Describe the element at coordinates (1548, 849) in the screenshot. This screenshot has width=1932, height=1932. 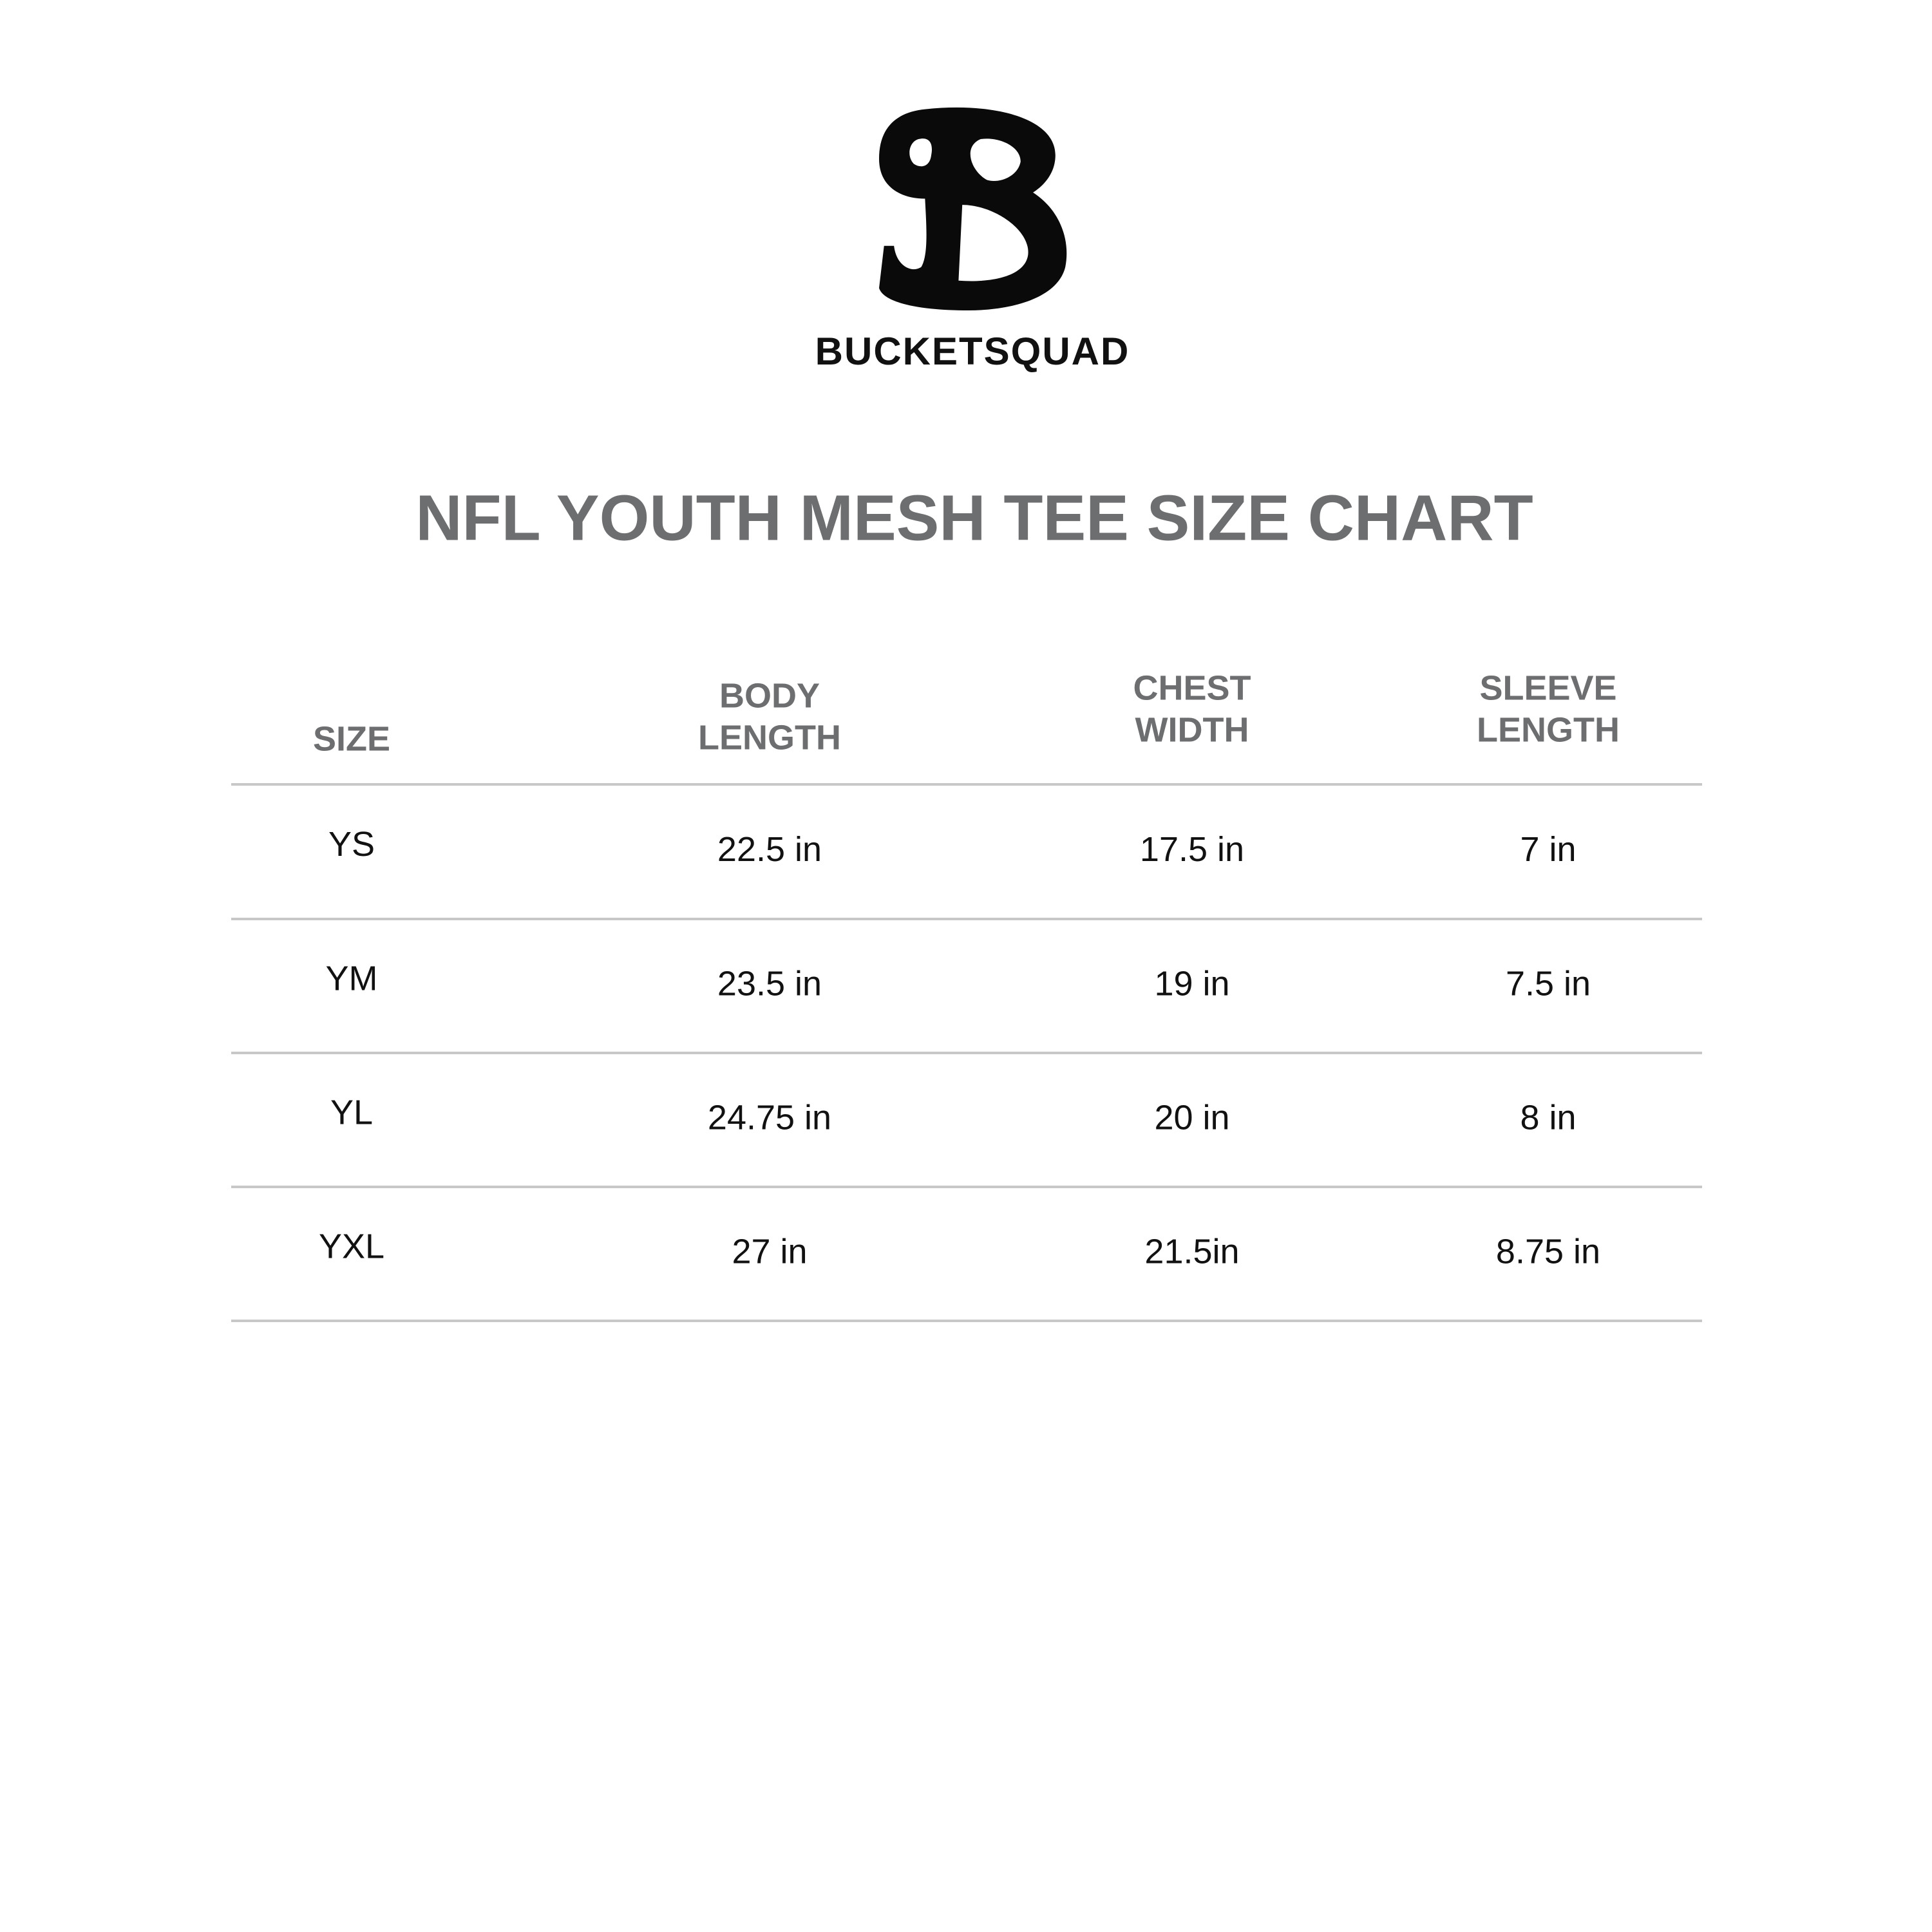
I see `measurement: 7 in` at that location.